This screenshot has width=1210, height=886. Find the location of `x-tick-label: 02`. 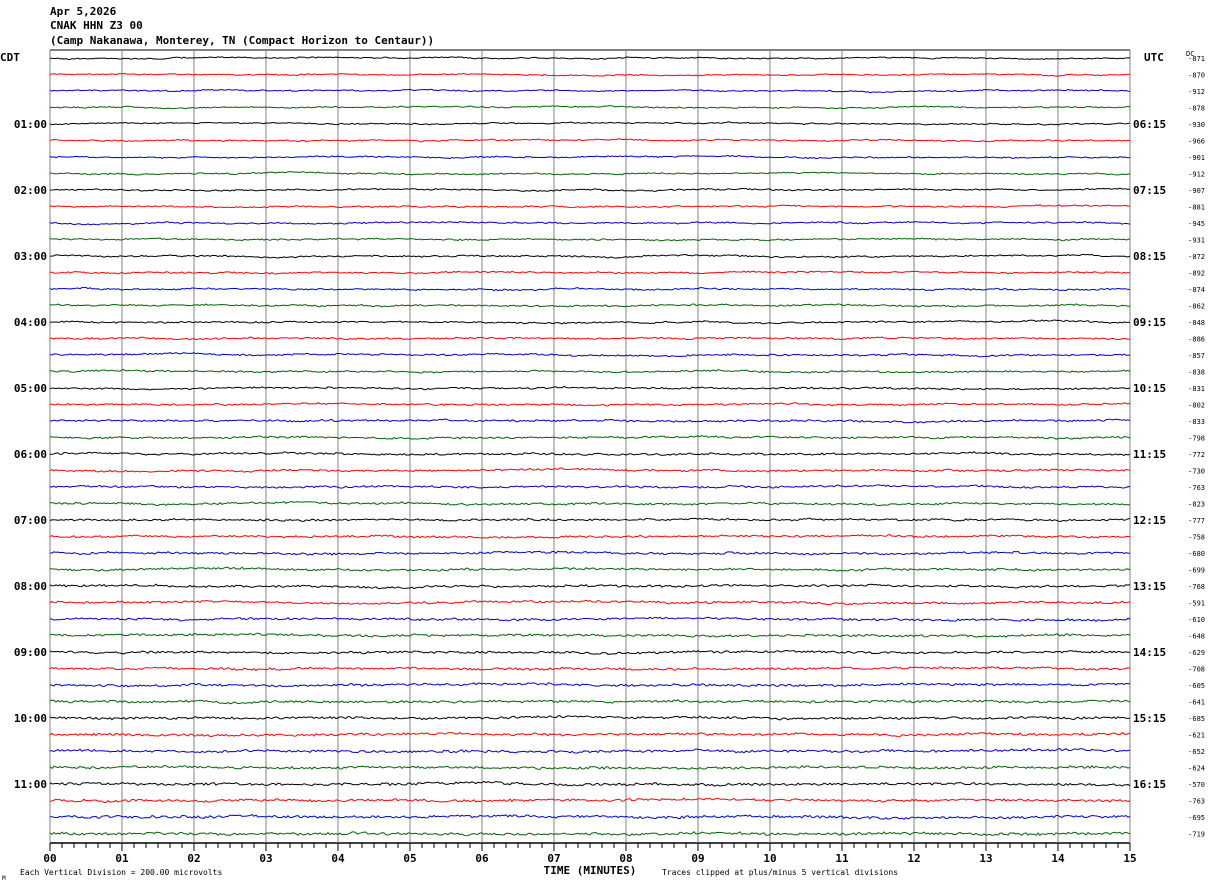

x-tick-label: 02 is located at coordinates (193, 858).